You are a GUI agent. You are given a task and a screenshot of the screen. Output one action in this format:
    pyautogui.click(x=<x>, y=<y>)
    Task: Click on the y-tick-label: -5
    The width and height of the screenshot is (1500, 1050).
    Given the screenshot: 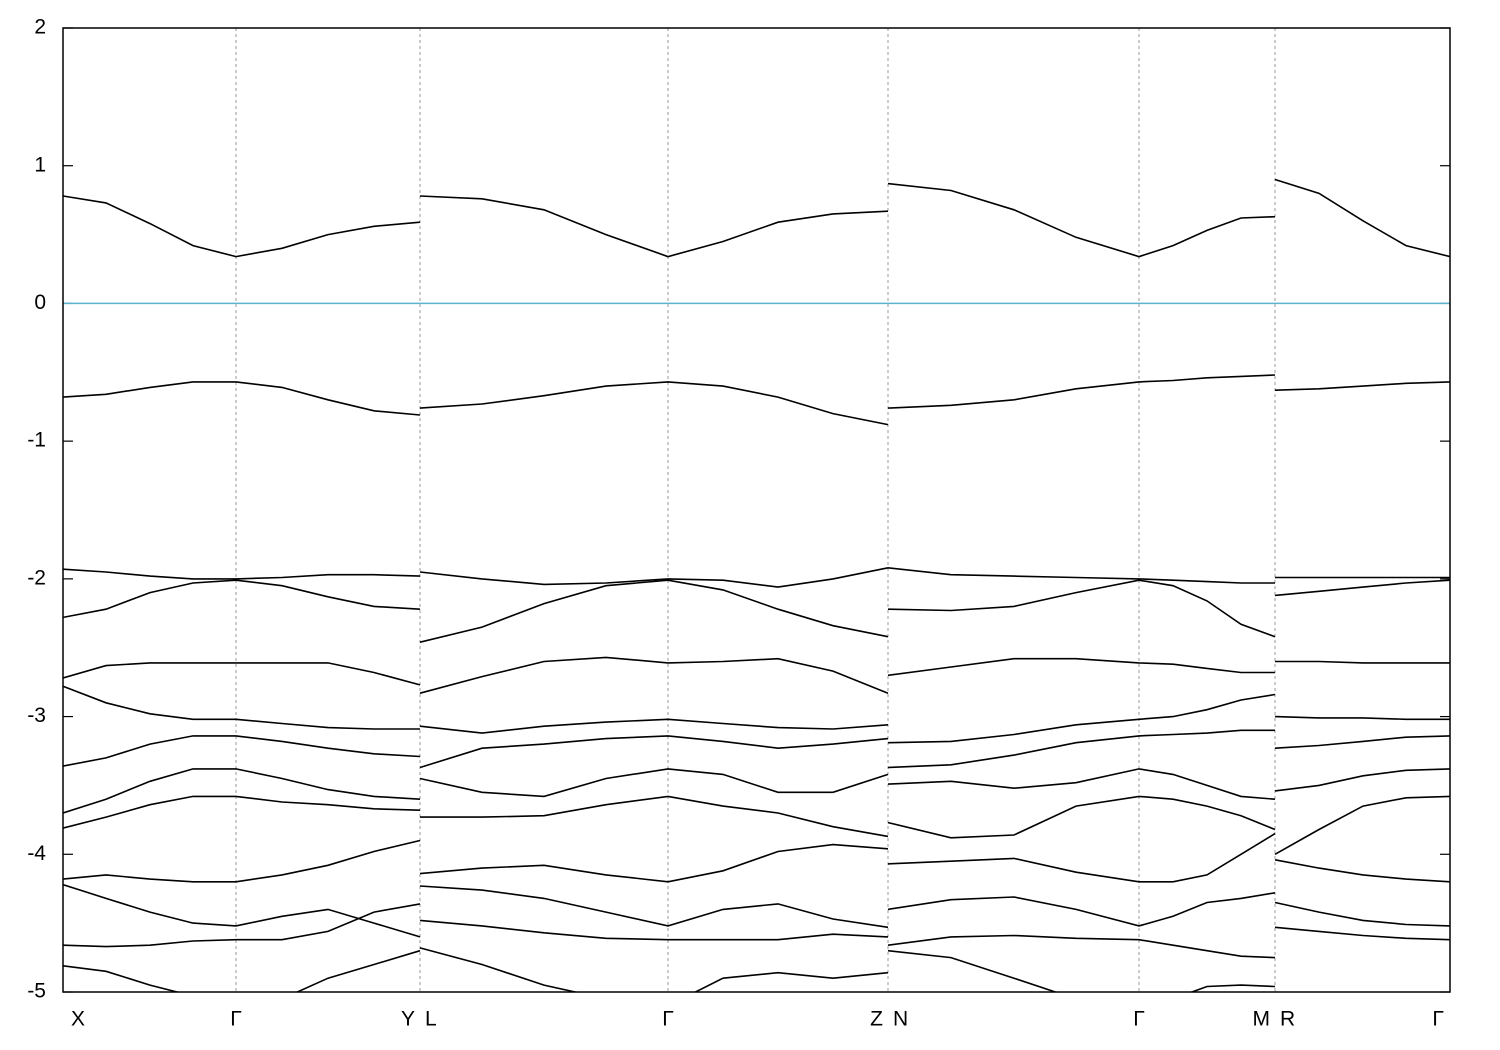 What is the action you would take?
    pyautogui.click(x=36, y=991)
    